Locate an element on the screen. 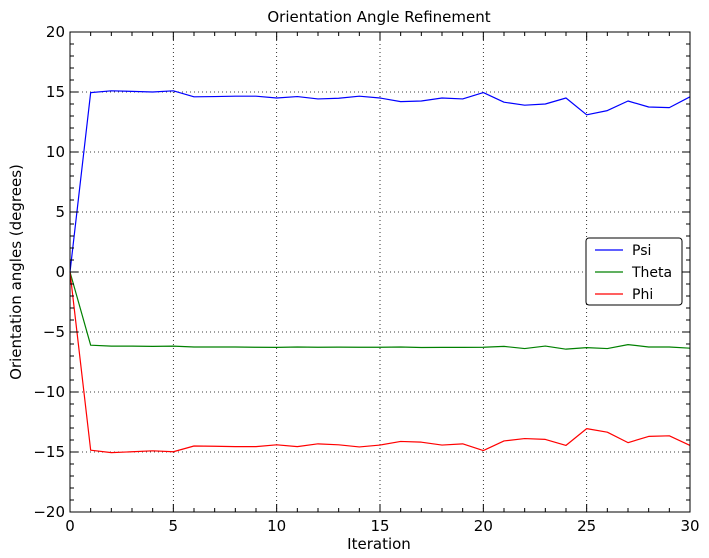 Image resolution: width=709 pixels, height=558 pixels. x-tick-label: 25 is located at coordinates (586, 526).